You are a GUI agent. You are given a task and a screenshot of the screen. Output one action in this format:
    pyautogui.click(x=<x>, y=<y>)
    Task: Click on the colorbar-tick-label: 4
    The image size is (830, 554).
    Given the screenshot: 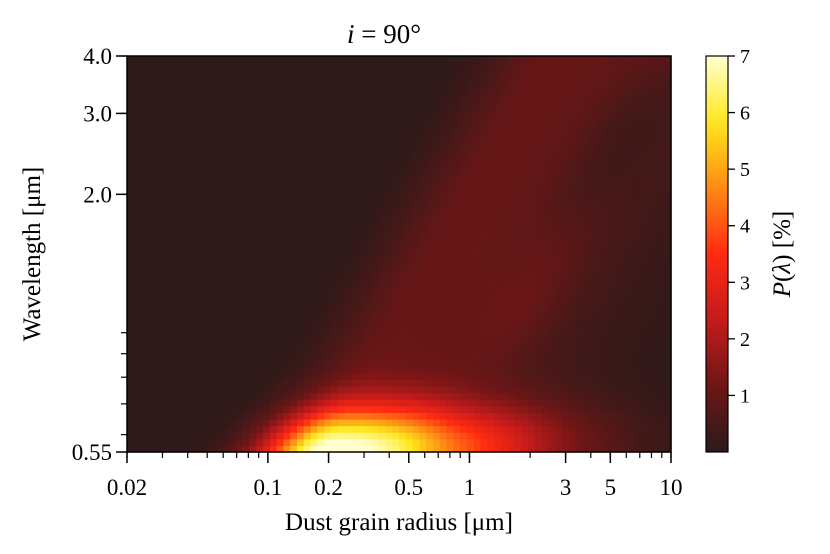 What is the action you would take?
    pyautogui.click(x=745, y=227)
    